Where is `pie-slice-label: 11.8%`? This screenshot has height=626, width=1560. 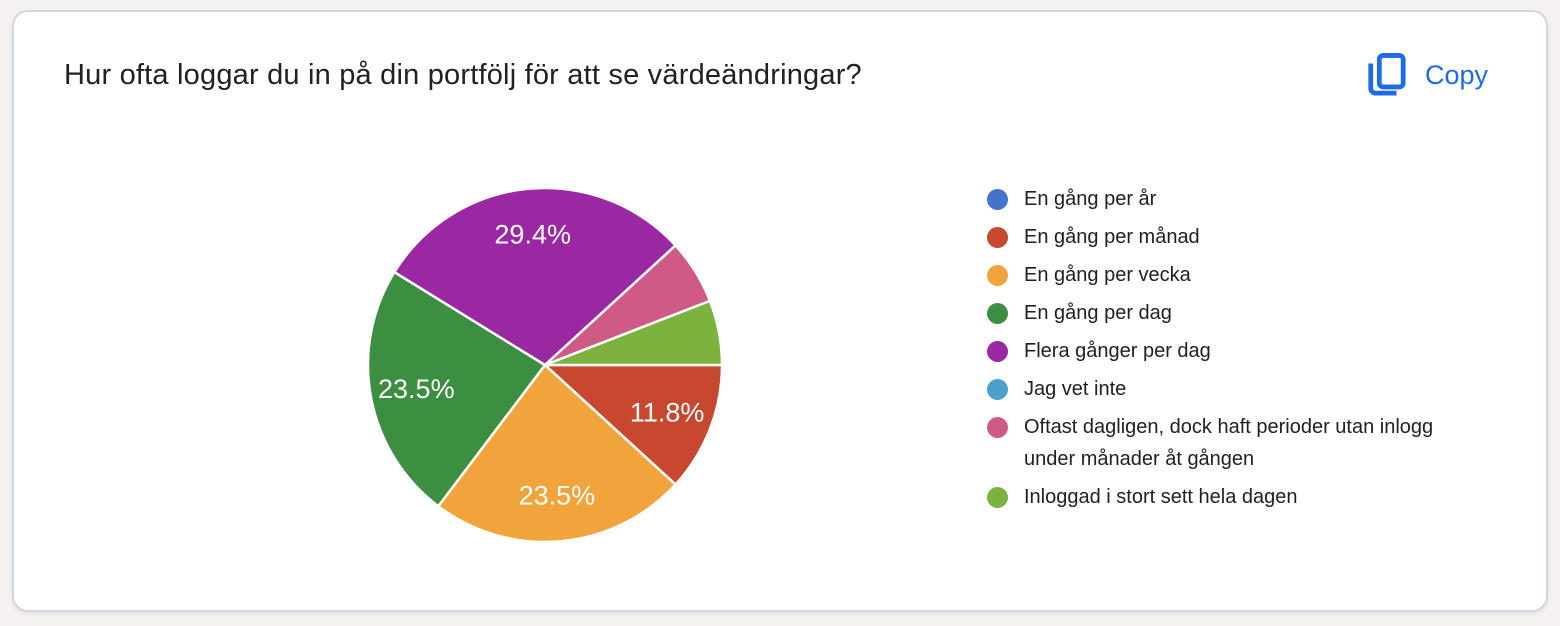
pie-slice-label: 11.8% is located at coordinates (667, 413).